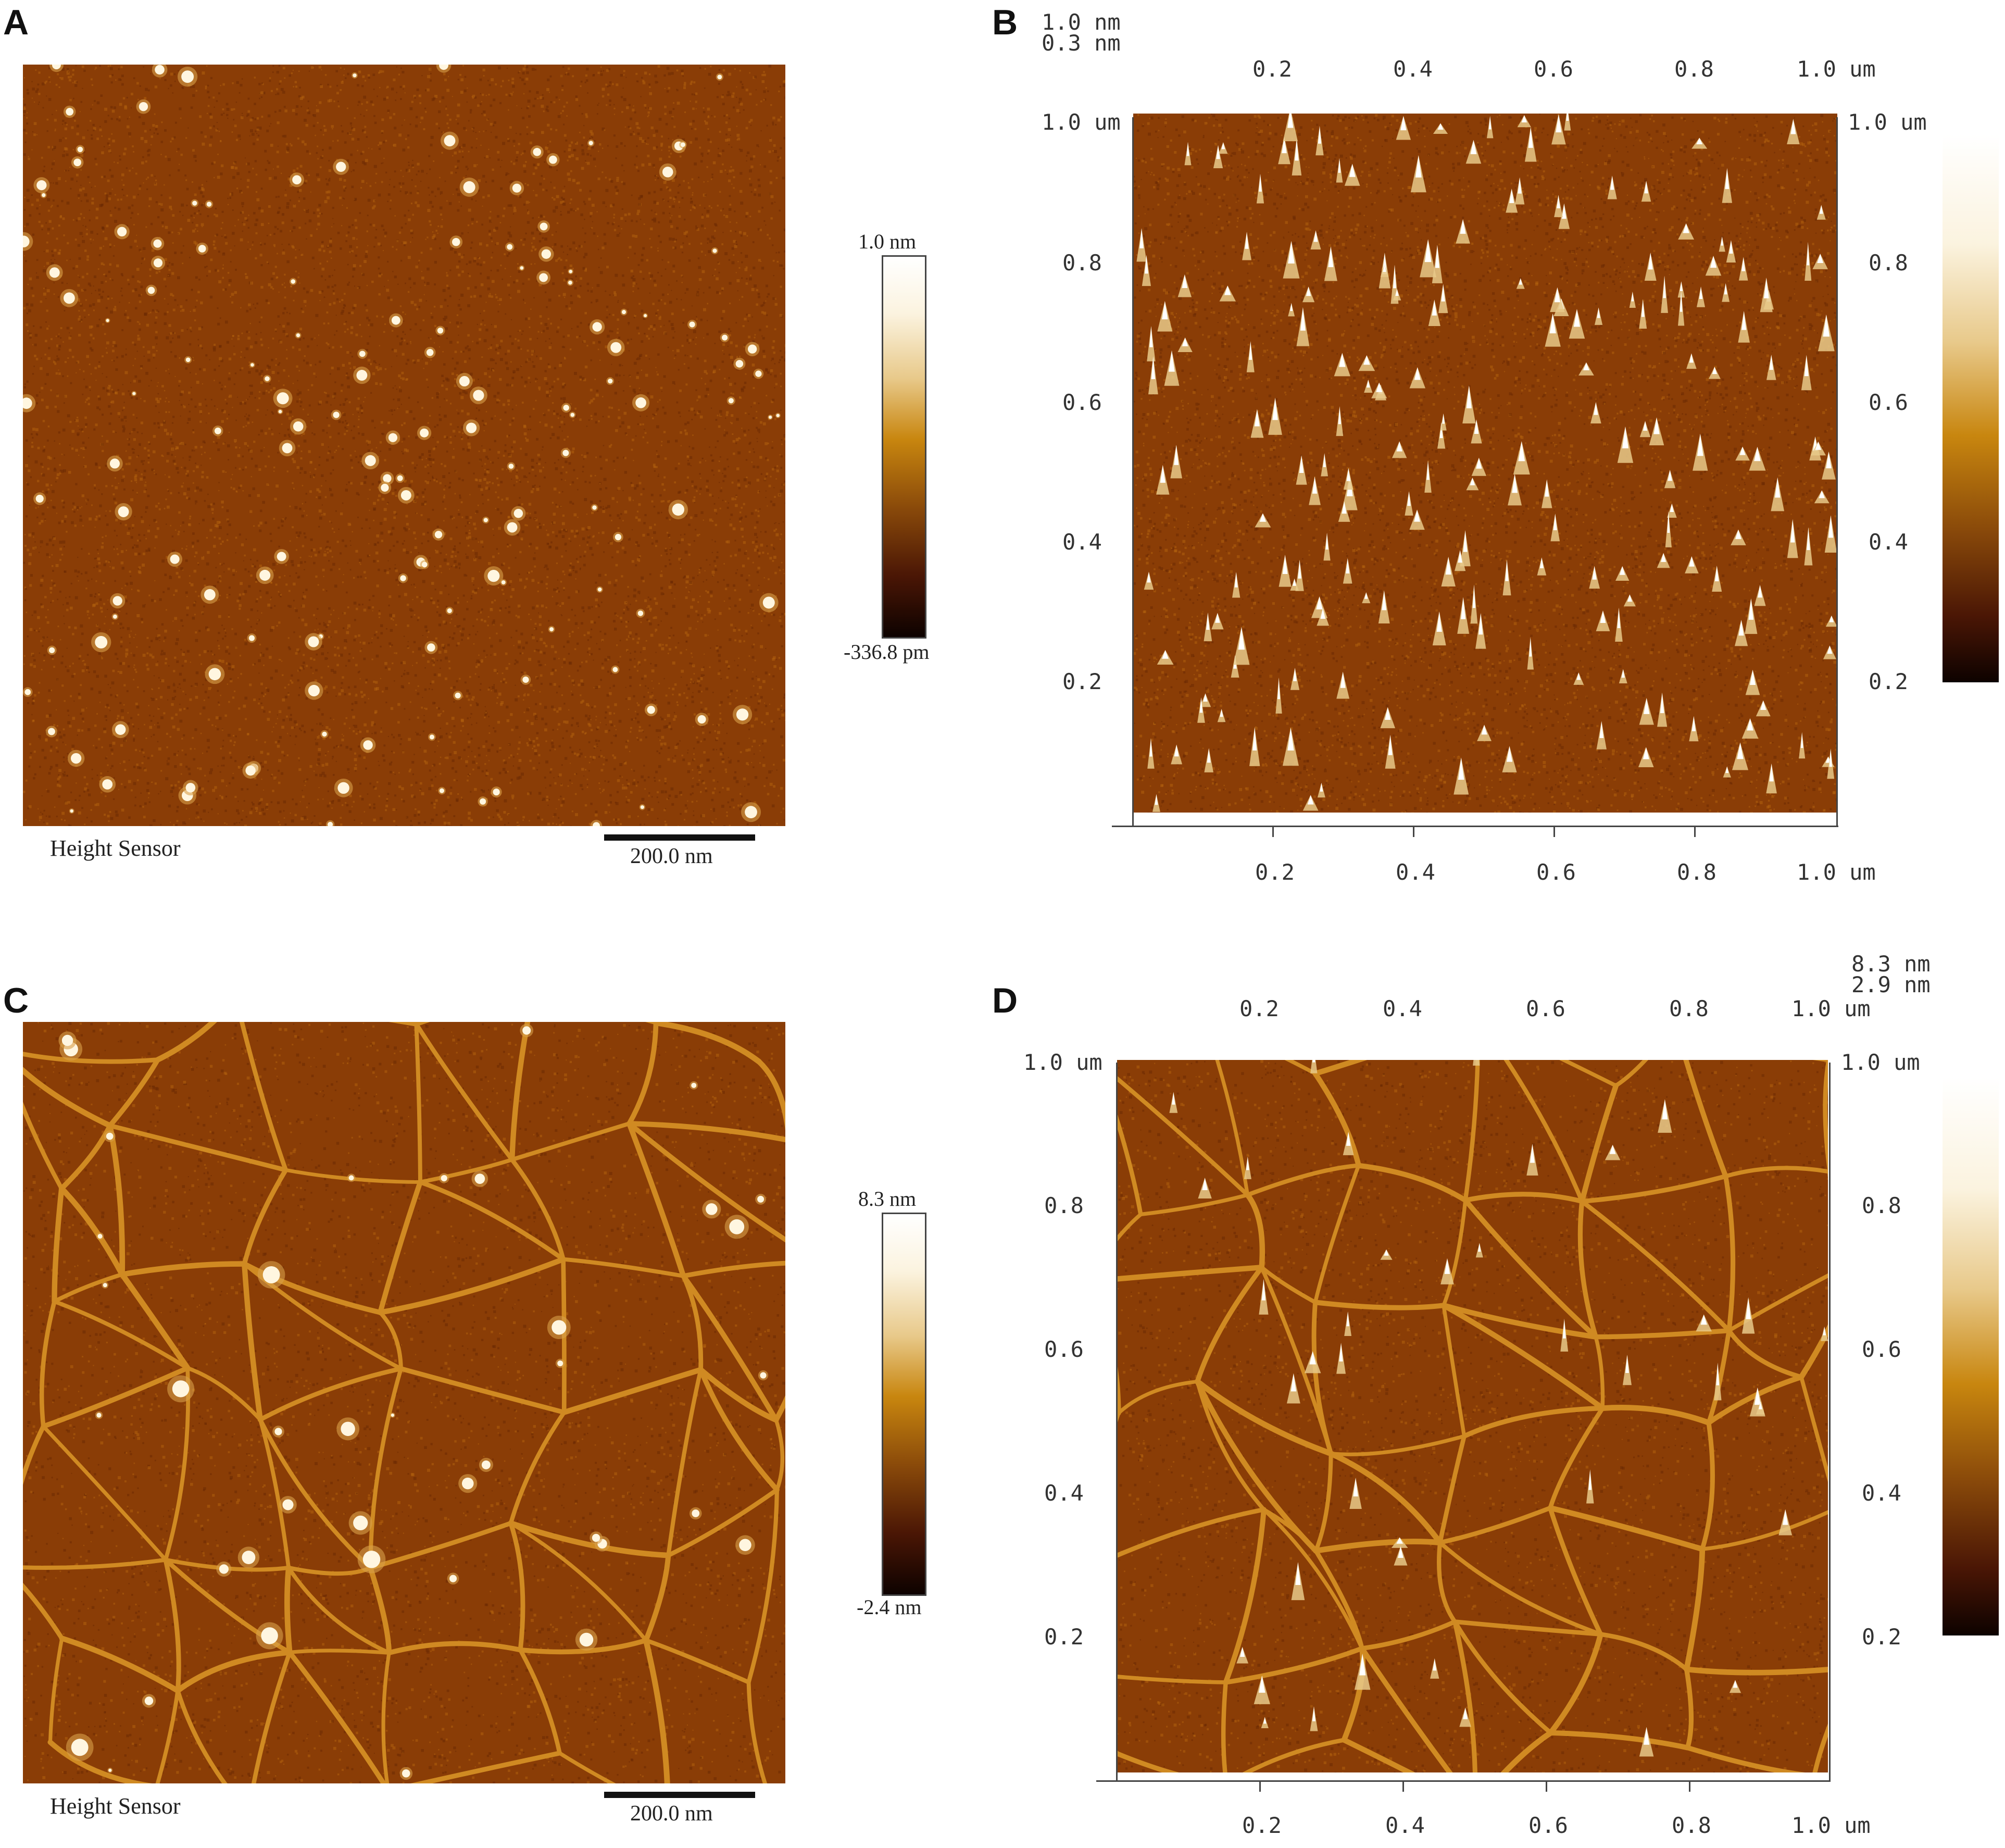  I want to click on surface-particles, so click(414, 1401).